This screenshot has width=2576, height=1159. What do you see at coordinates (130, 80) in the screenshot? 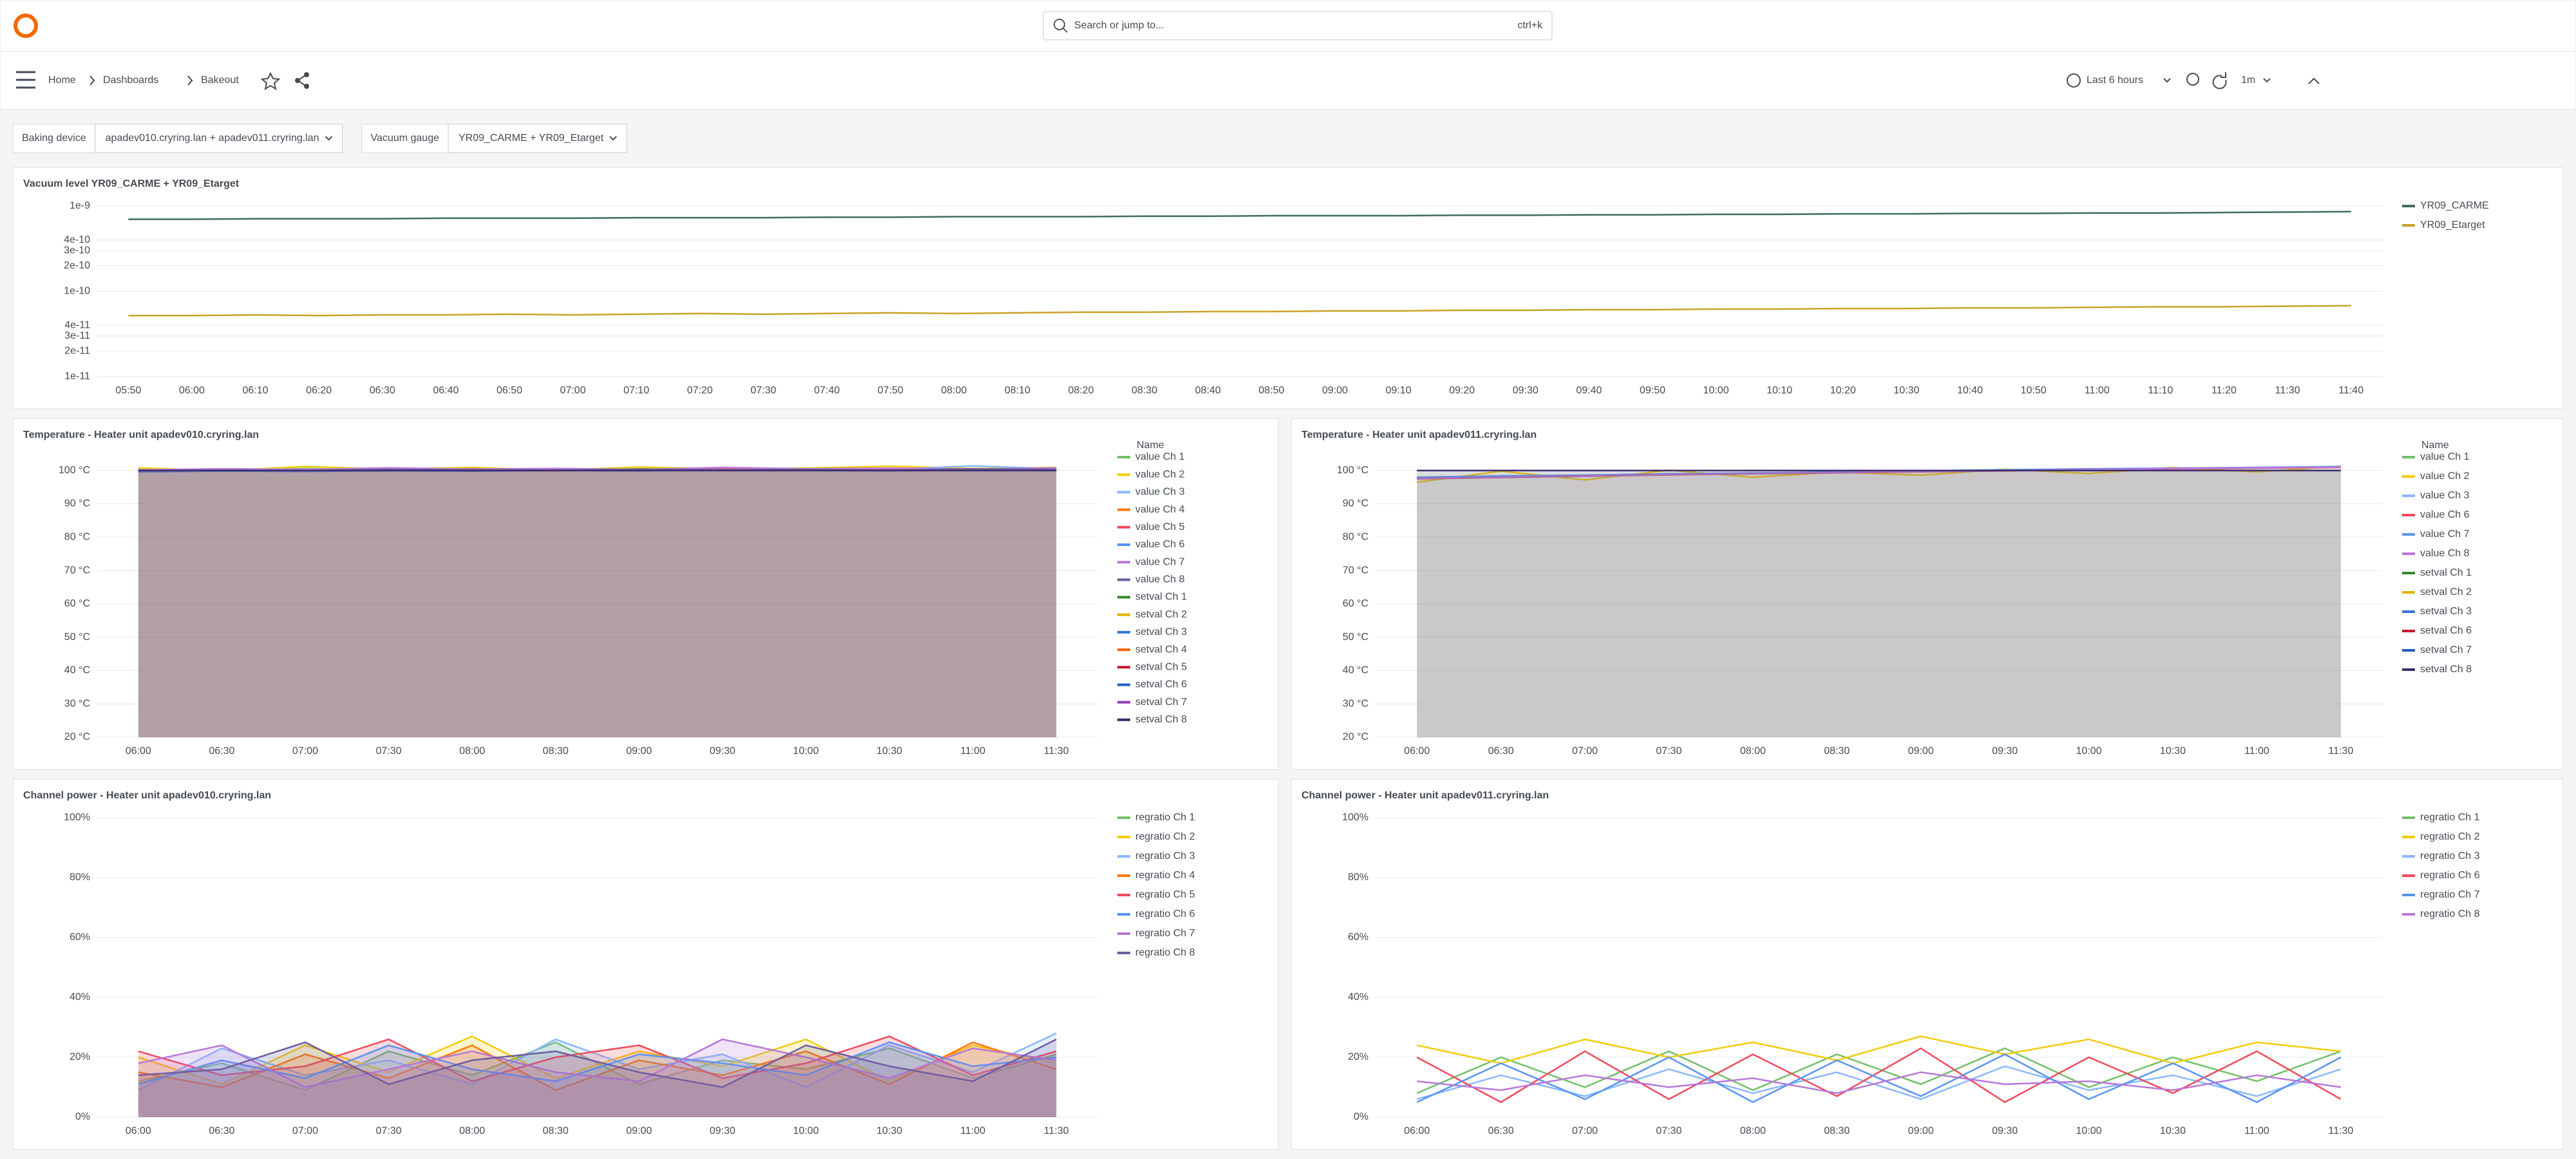
I see `breadcrumb: Dashboards` at bounding box center [130, 80].